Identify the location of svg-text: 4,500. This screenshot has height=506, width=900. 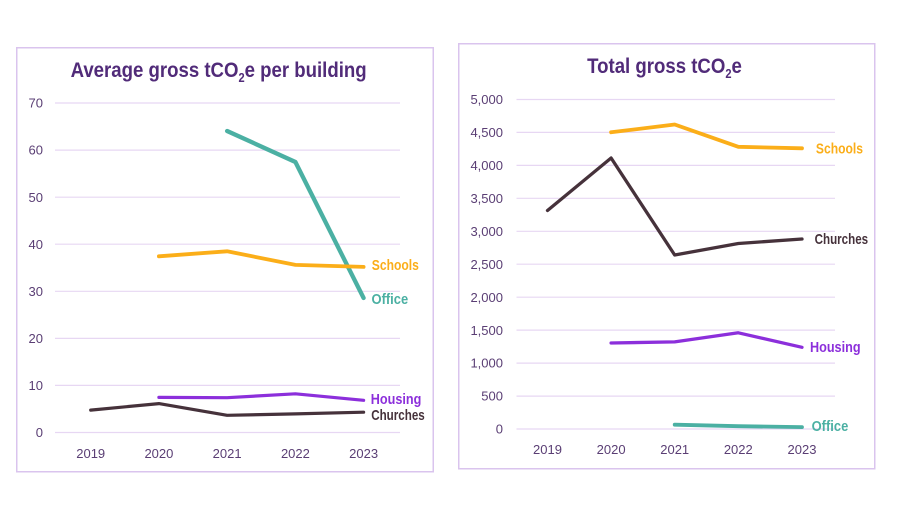
(486, 132).